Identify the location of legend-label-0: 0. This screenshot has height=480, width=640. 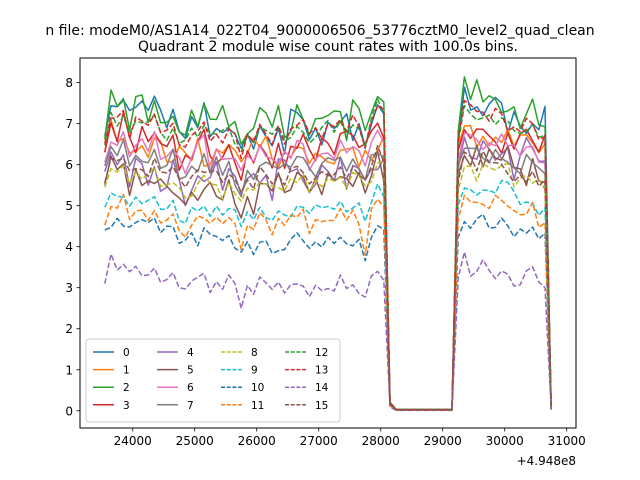
(126, 353).